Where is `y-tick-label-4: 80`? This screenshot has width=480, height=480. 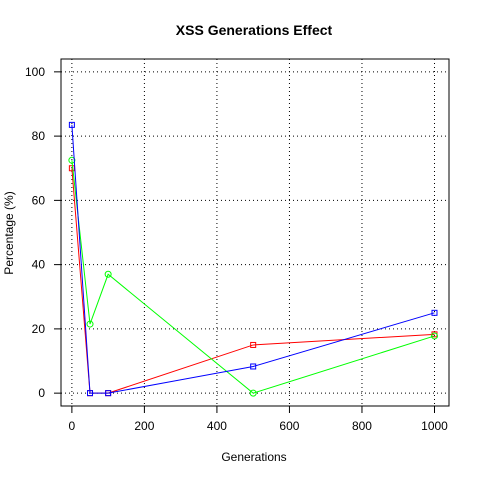 y-tick-label-4: 80 is located at coordinates (39, 136).